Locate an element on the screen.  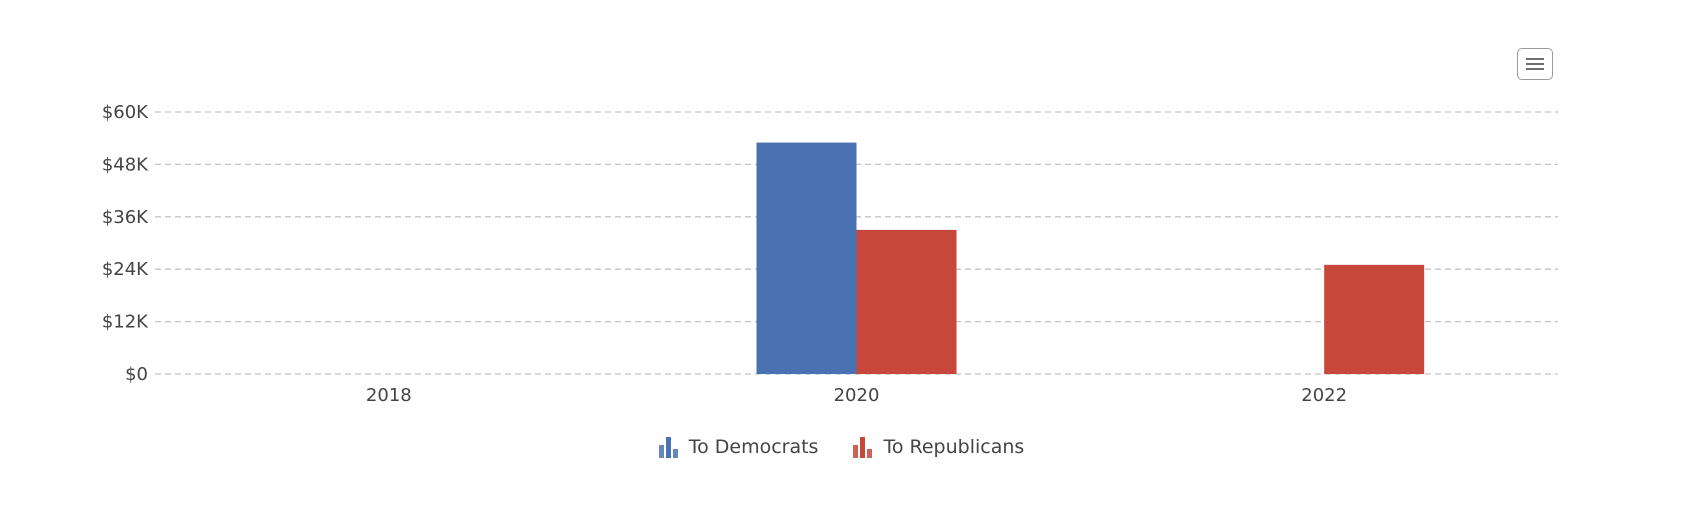
y-tick-label: $60K is located at coordinates (125, 112).